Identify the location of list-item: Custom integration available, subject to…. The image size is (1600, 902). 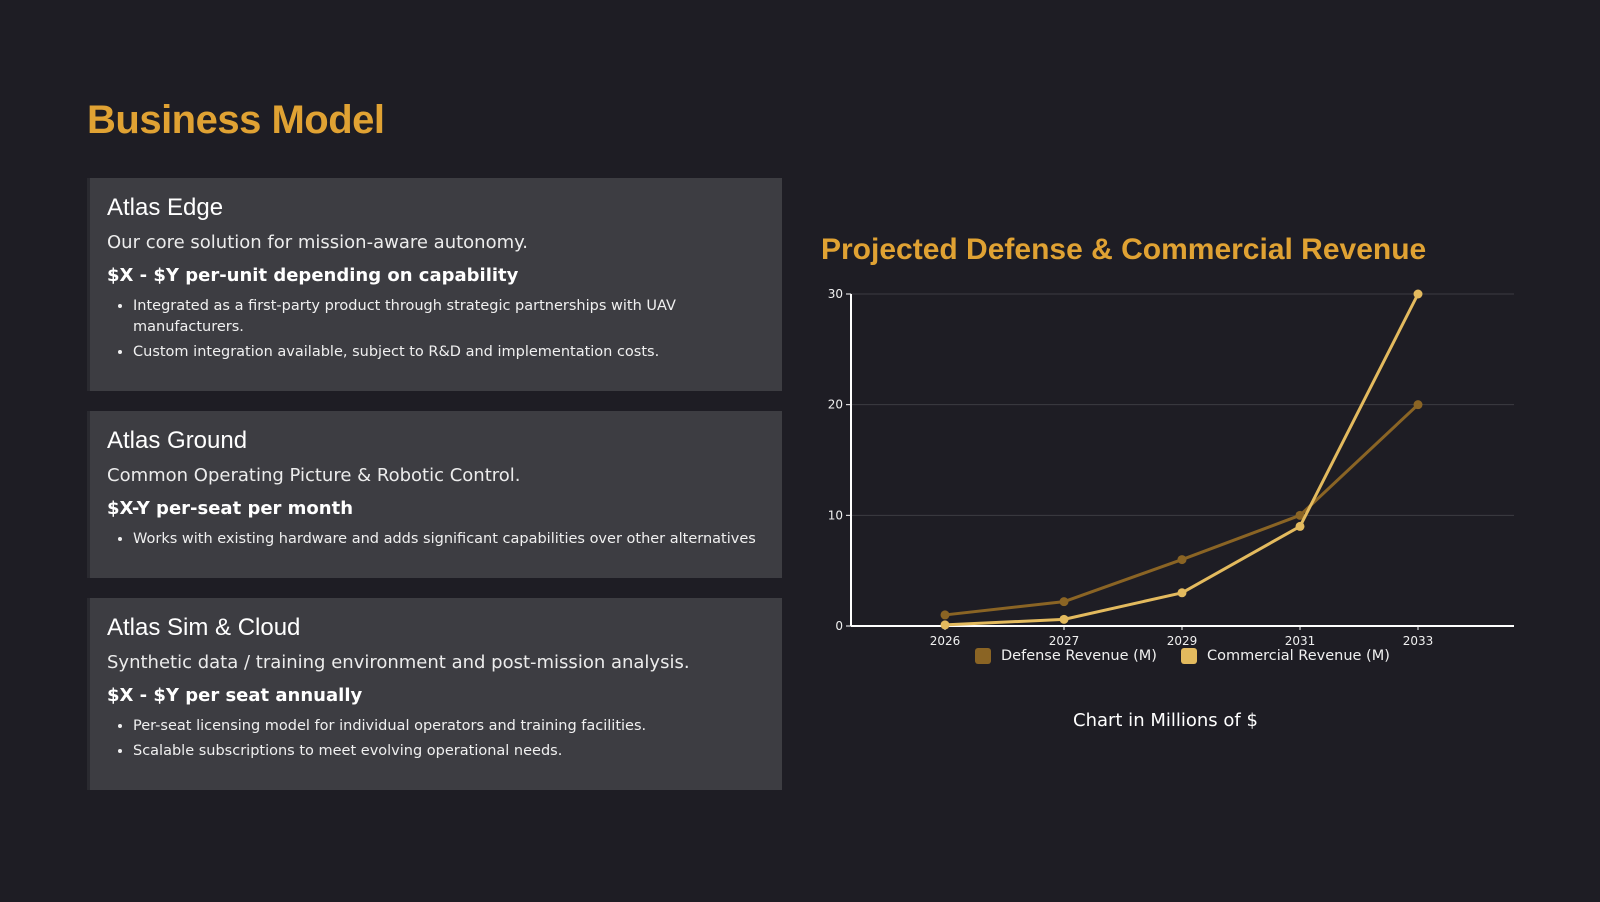
(449, 352).